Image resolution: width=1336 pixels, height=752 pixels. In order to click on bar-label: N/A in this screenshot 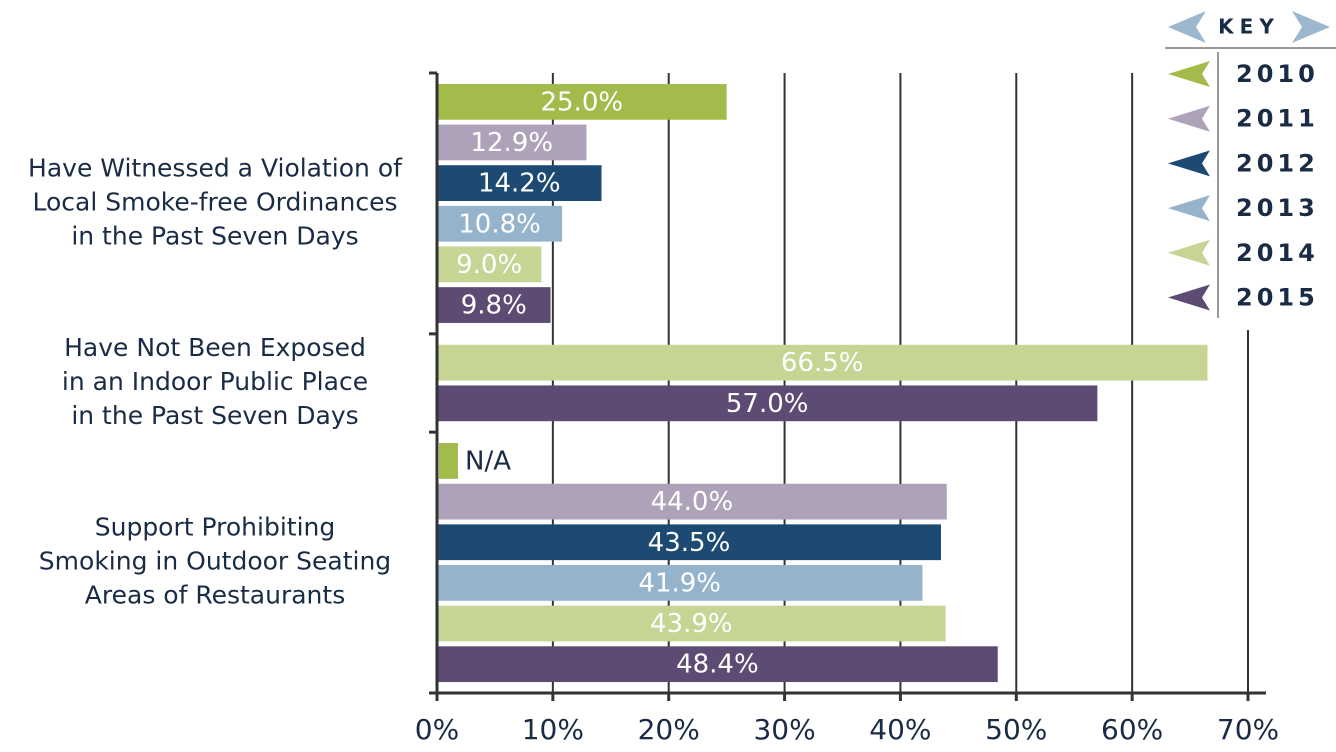, I will do `click(488, 461)`.